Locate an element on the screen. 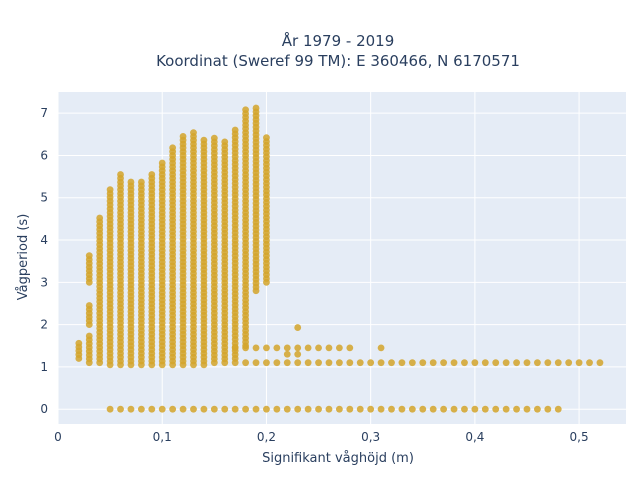 The height and width of the screenshot is (480, 640). y-tick-label: 5 is located at coordinates (44, 198).